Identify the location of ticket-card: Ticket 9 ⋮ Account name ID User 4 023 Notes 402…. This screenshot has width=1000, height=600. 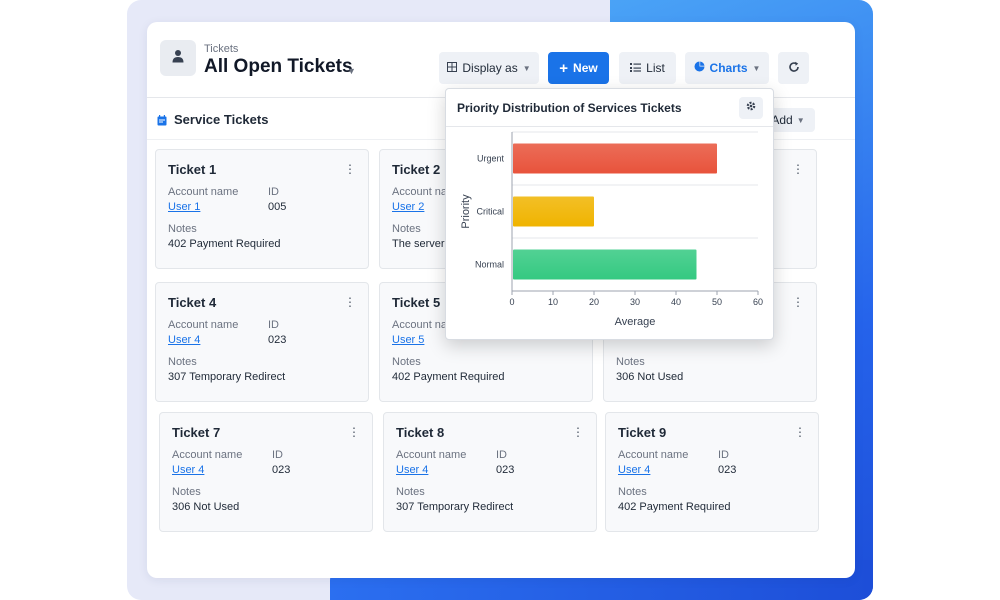
(712, 472).